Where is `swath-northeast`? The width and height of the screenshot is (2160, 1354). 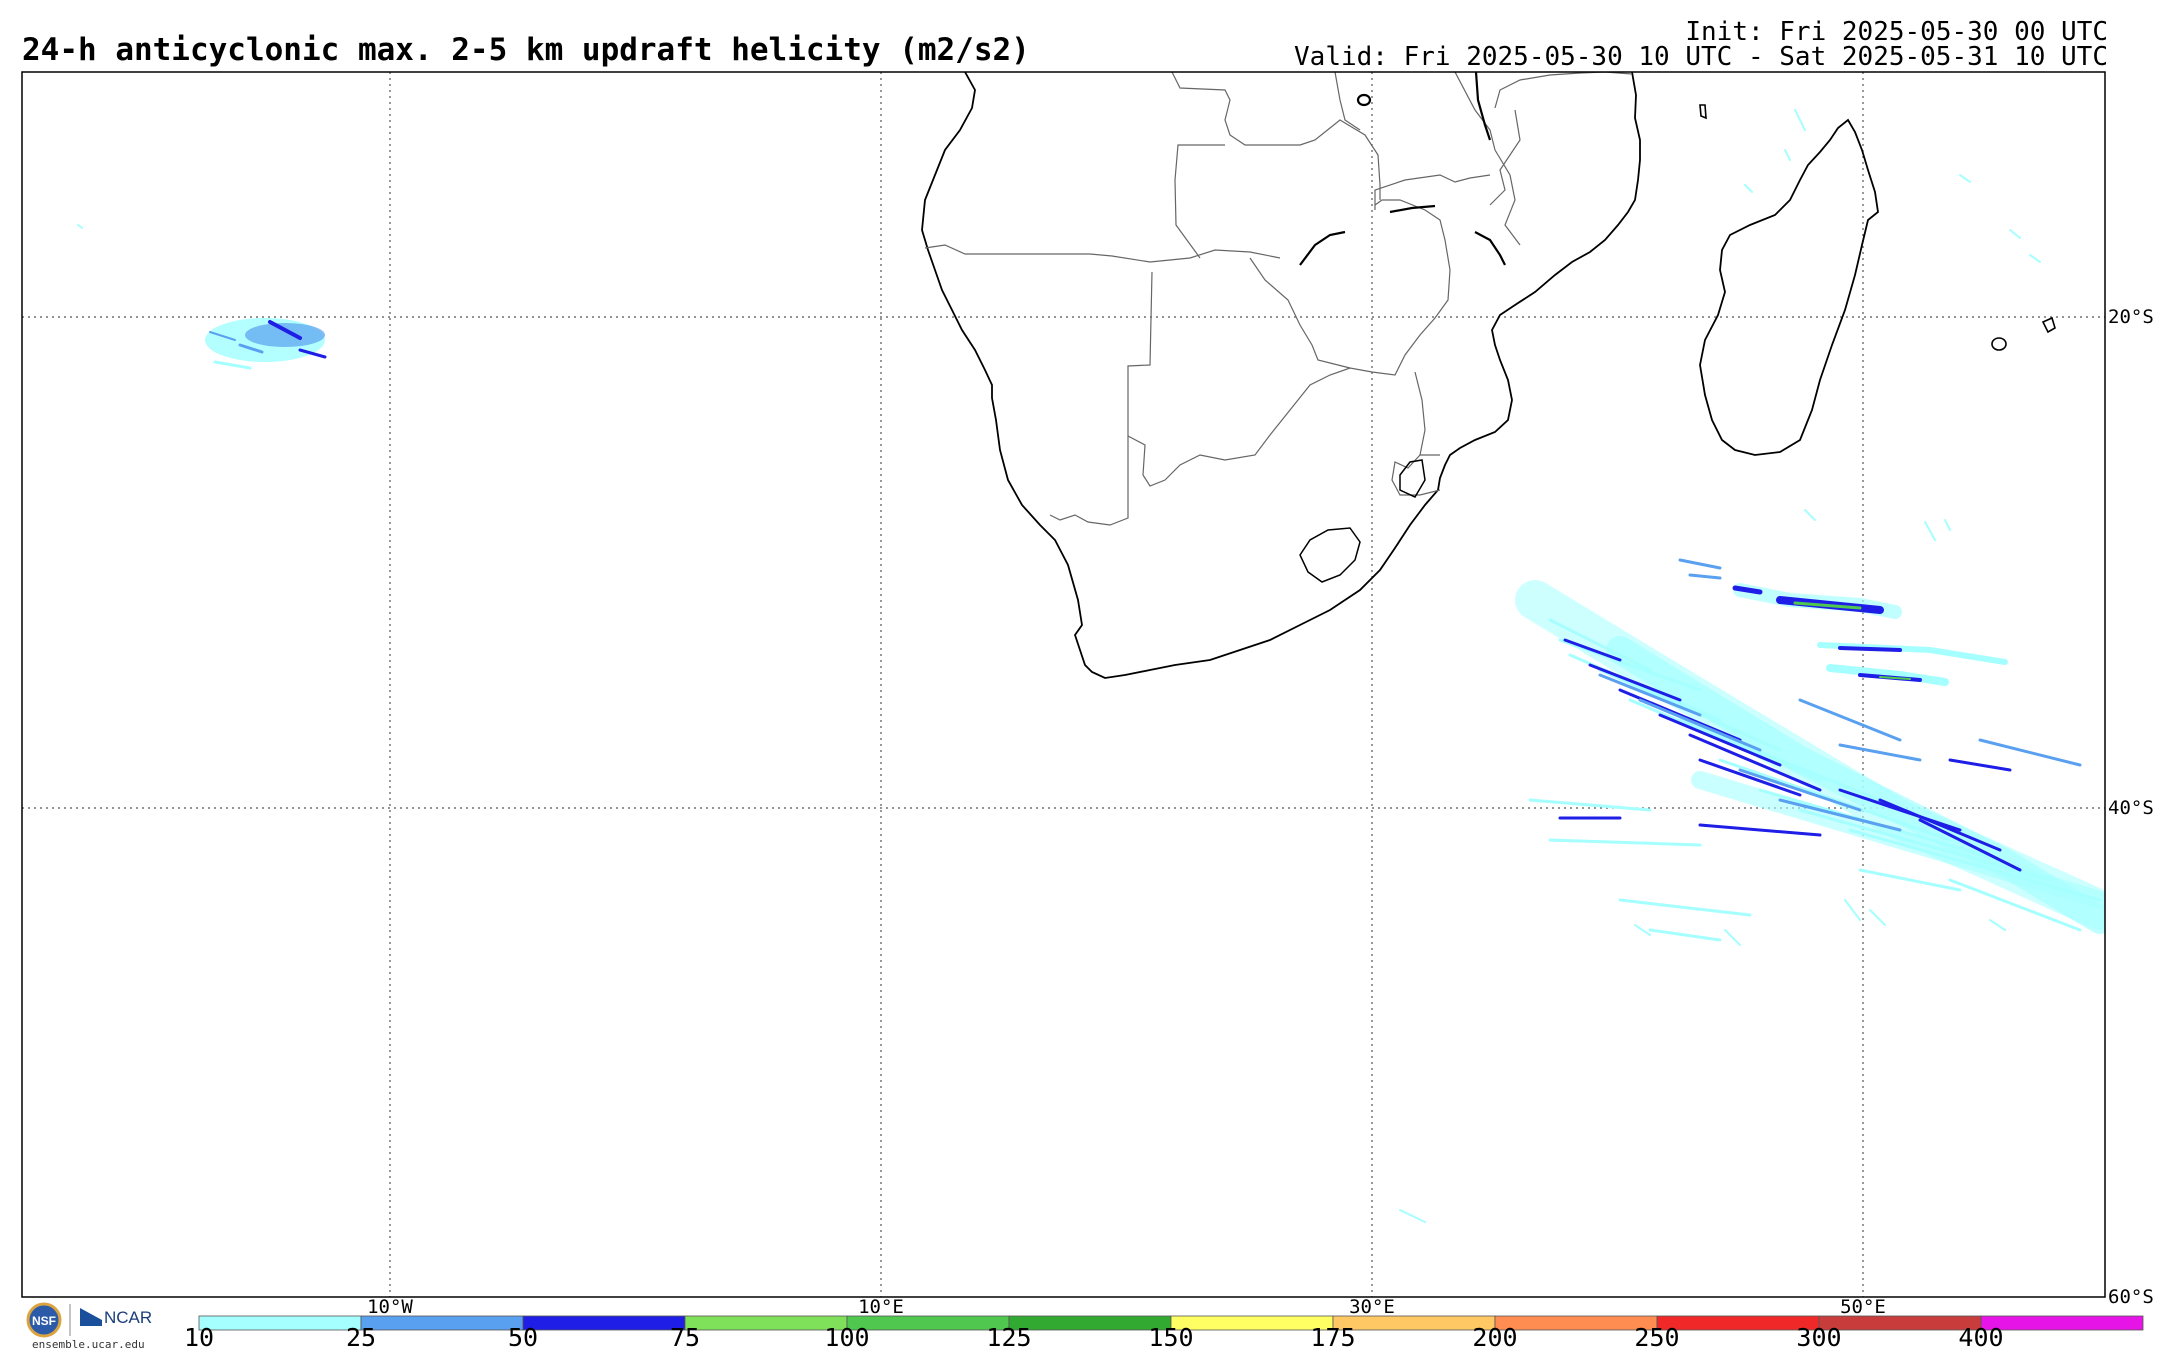
swath-northeast is located at coordinates (1843, 622).